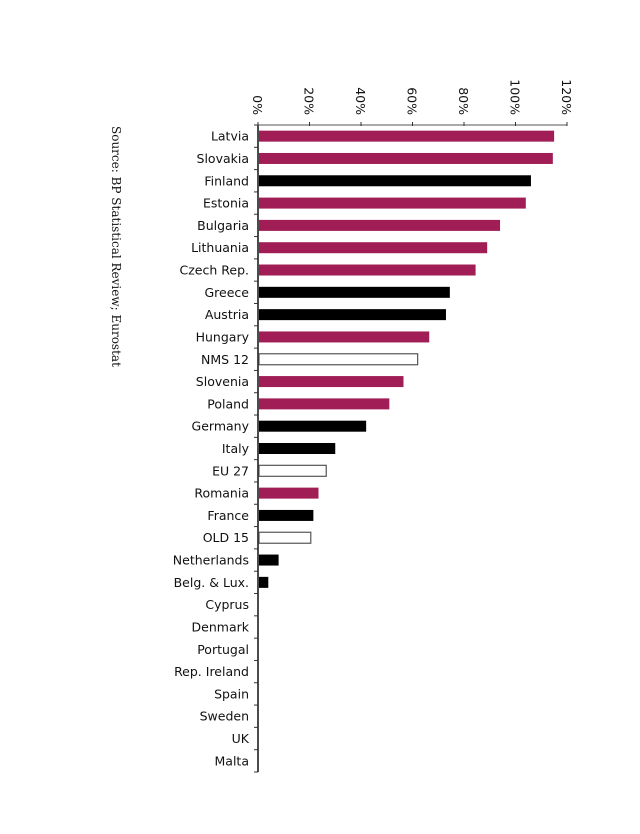  I want to click on category-label: Romania, so click(221, 493).